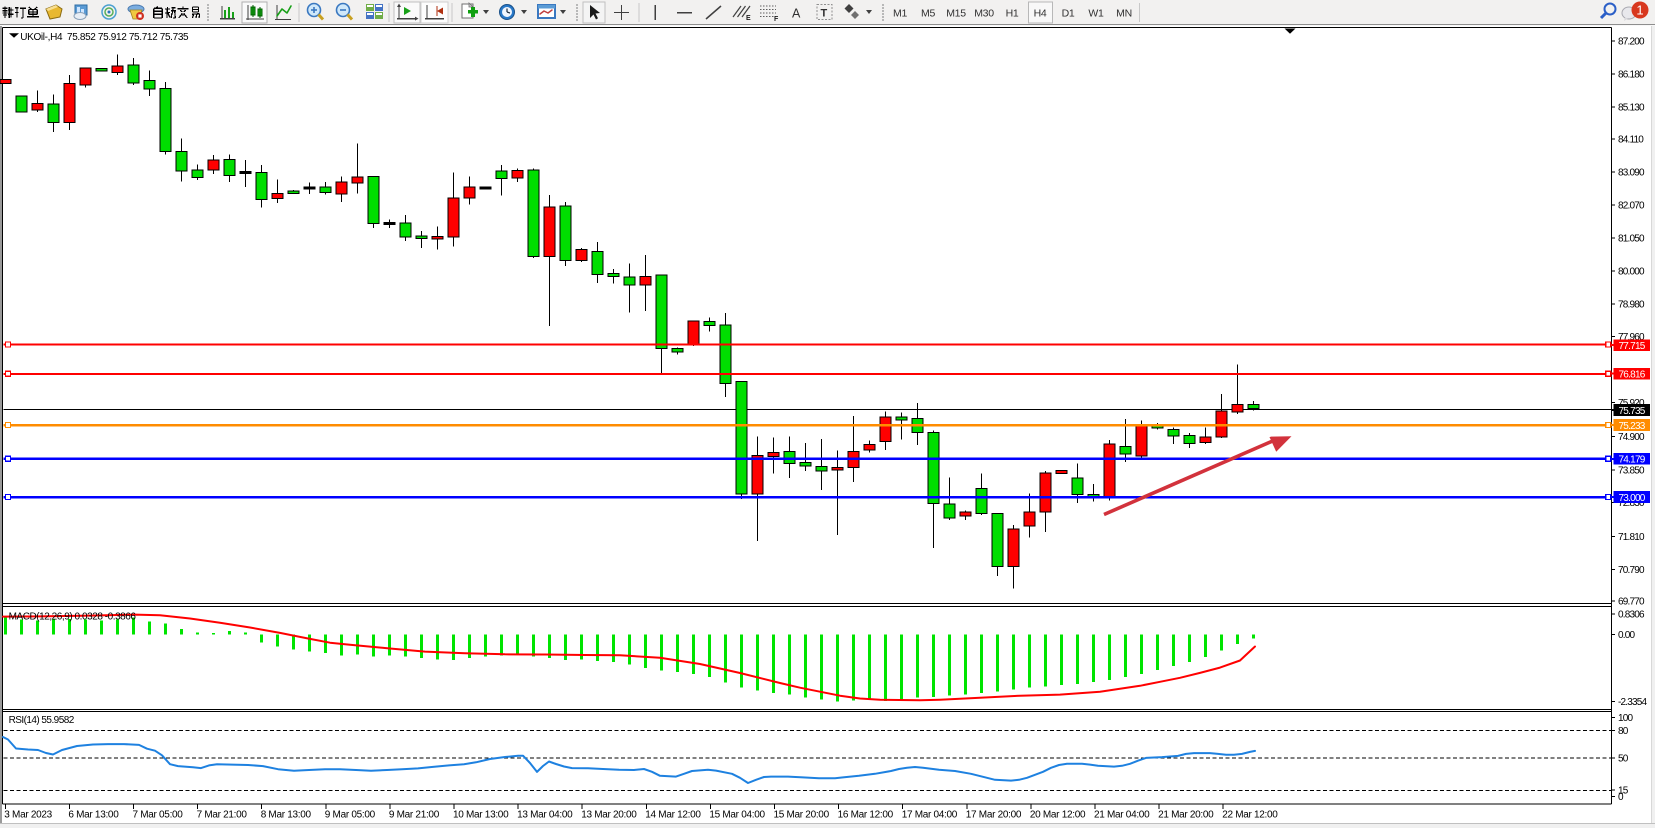  What do you see at coordinates (222, 815) in the screenshot?
I see `svg-text: 7 Mar 21:00` at bounding box center [222, 815].